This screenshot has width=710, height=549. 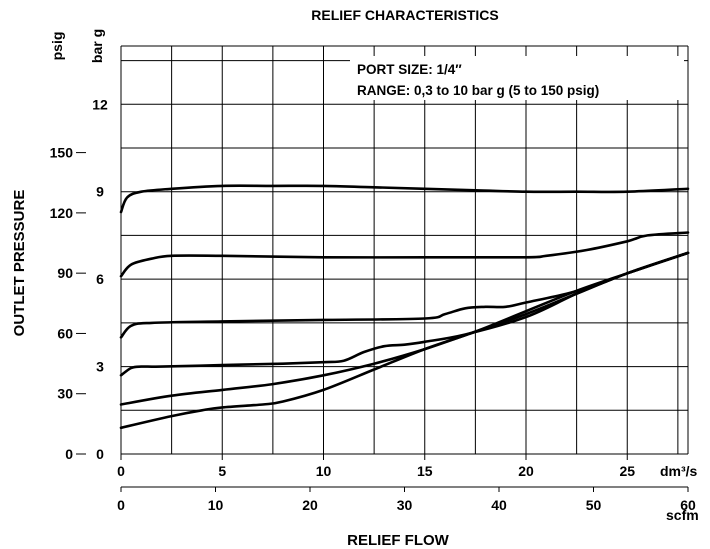 What do you see at coordinates (57, 46) in the screenshot?
I see `y-unit-secondary: psig` at bounding box center [57, 46].